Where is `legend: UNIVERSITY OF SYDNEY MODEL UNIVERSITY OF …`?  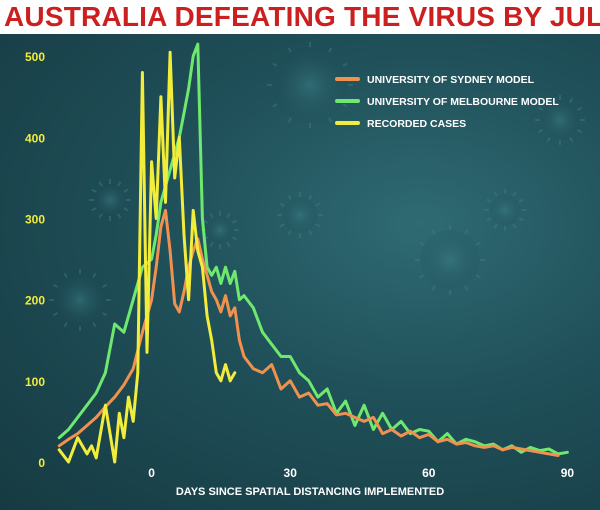
legend: UNIVERSITY OF SYDNEY MODEL UNIVERSITY OF … is located at coordinates (447, 102).